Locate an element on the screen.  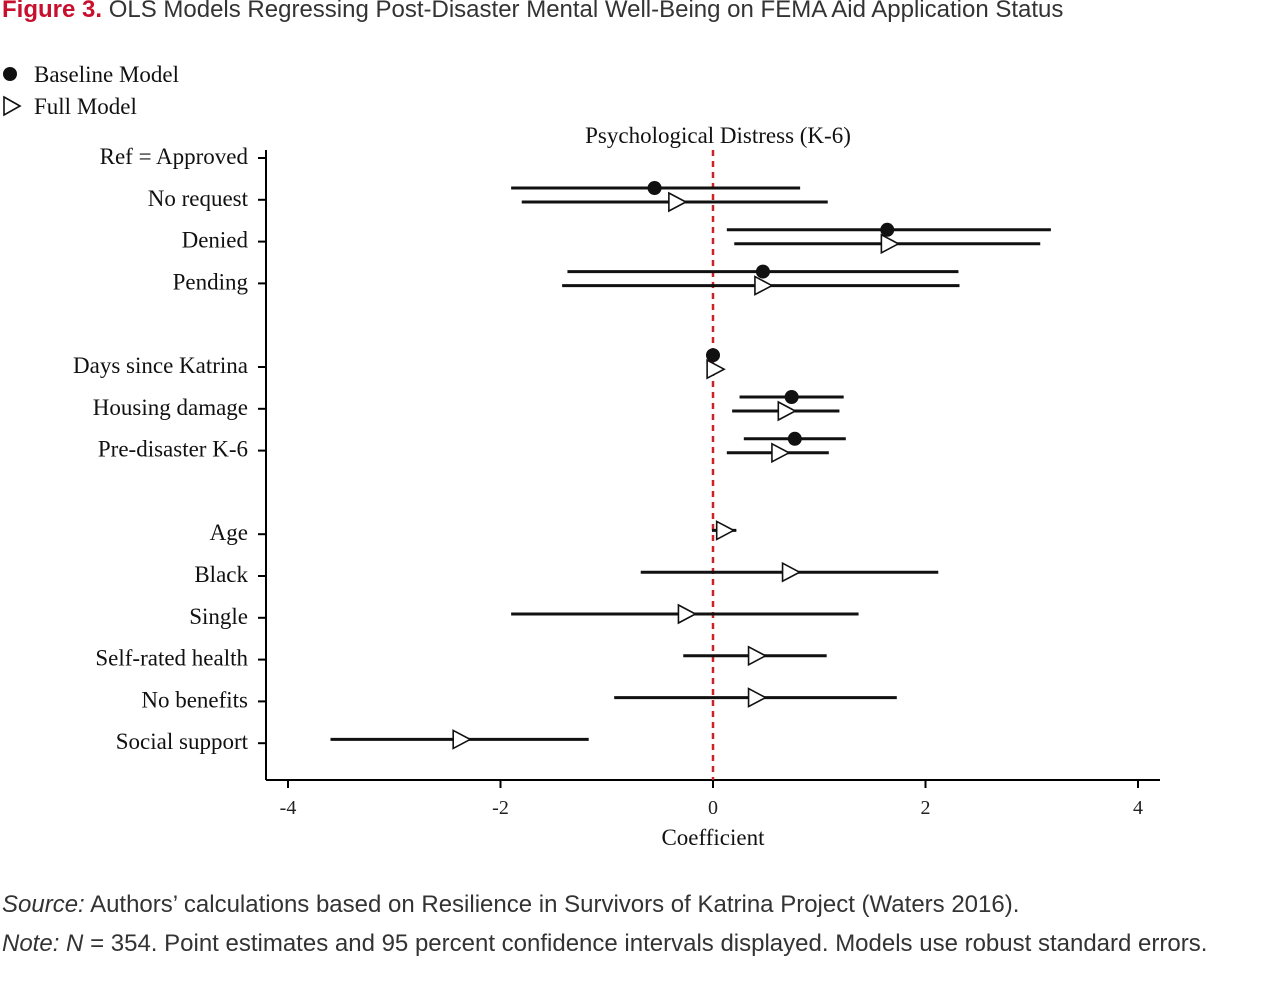
row-label: Denied is located at coordinates (215, 240).